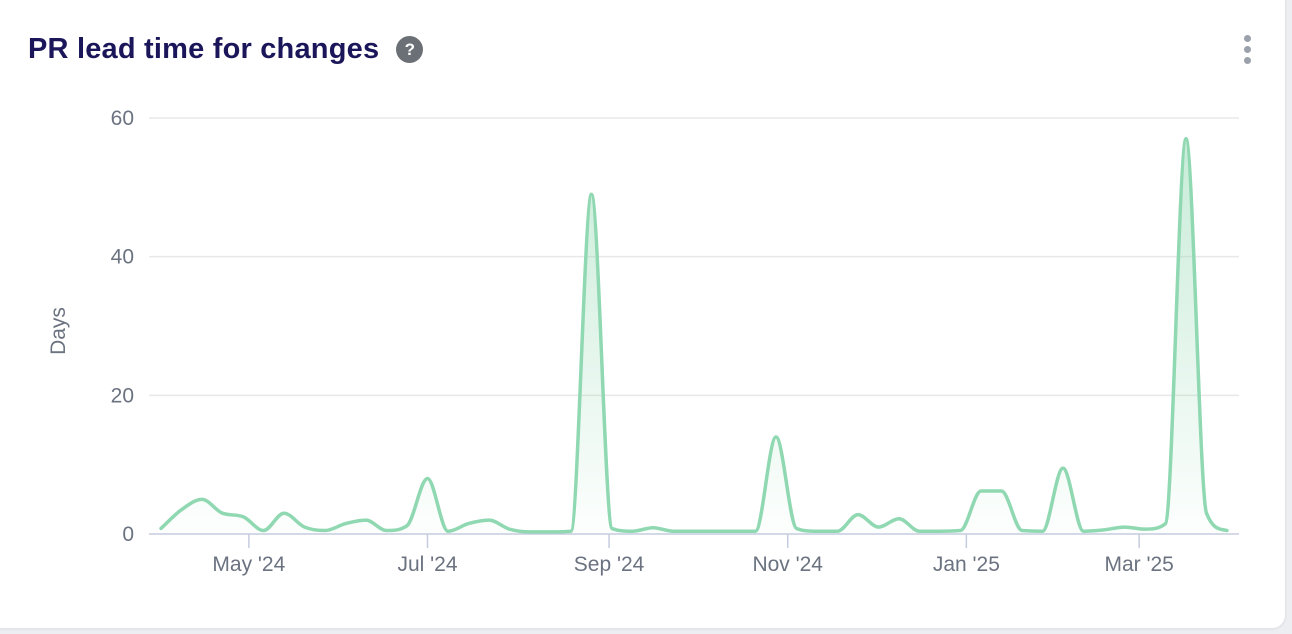  What do you see at coordinates (128, 534) in the screenshot?
I see `y-tick-label: 0` at bounding box center [128, 534].